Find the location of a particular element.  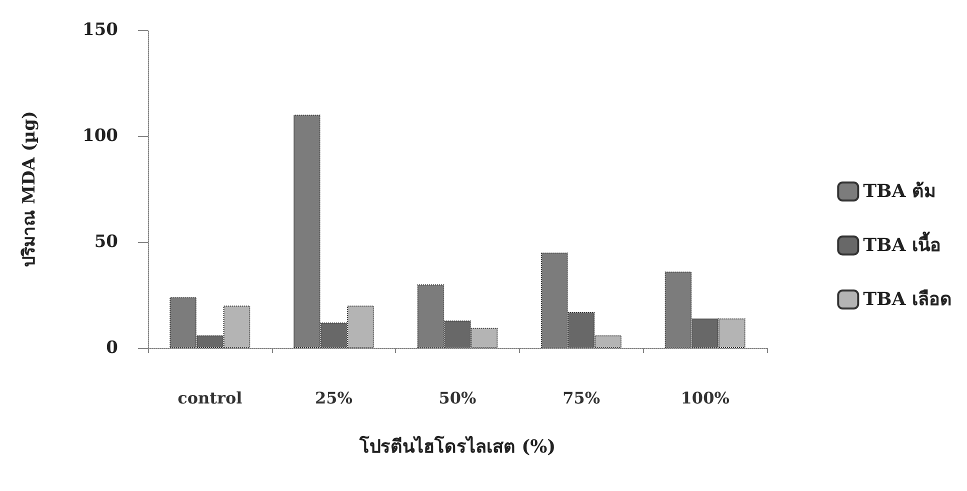

y-tick-label: 100 is located at coordinates (100, 136).